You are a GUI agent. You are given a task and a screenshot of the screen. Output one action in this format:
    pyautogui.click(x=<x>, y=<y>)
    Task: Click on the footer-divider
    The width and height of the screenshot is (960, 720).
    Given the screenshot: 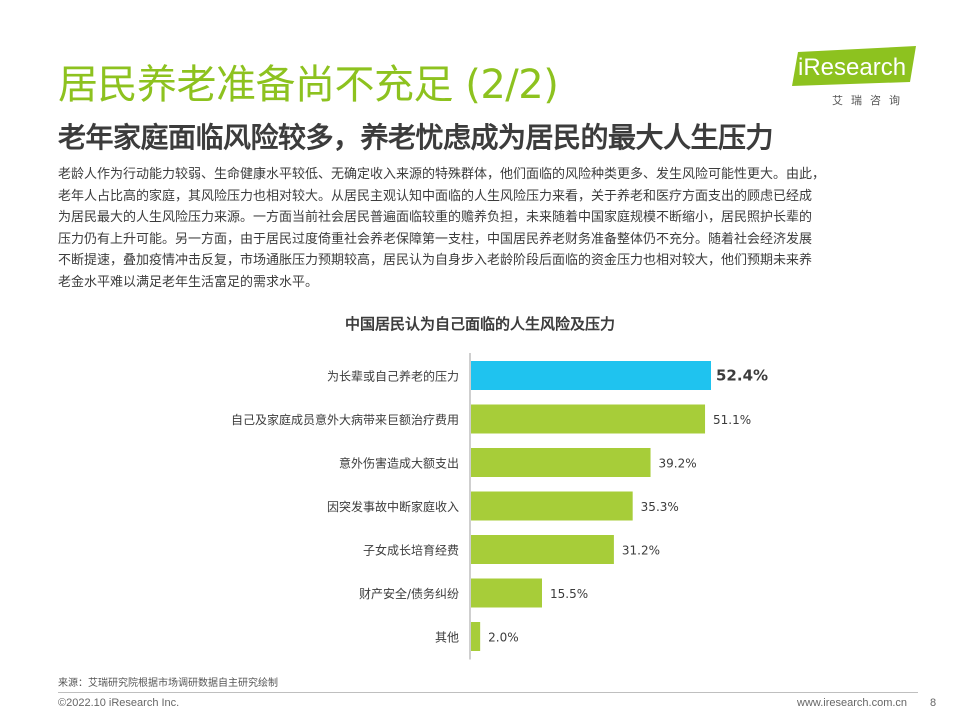 What is the action you would take?
    pyautogui.click(x=488, y=692)
    